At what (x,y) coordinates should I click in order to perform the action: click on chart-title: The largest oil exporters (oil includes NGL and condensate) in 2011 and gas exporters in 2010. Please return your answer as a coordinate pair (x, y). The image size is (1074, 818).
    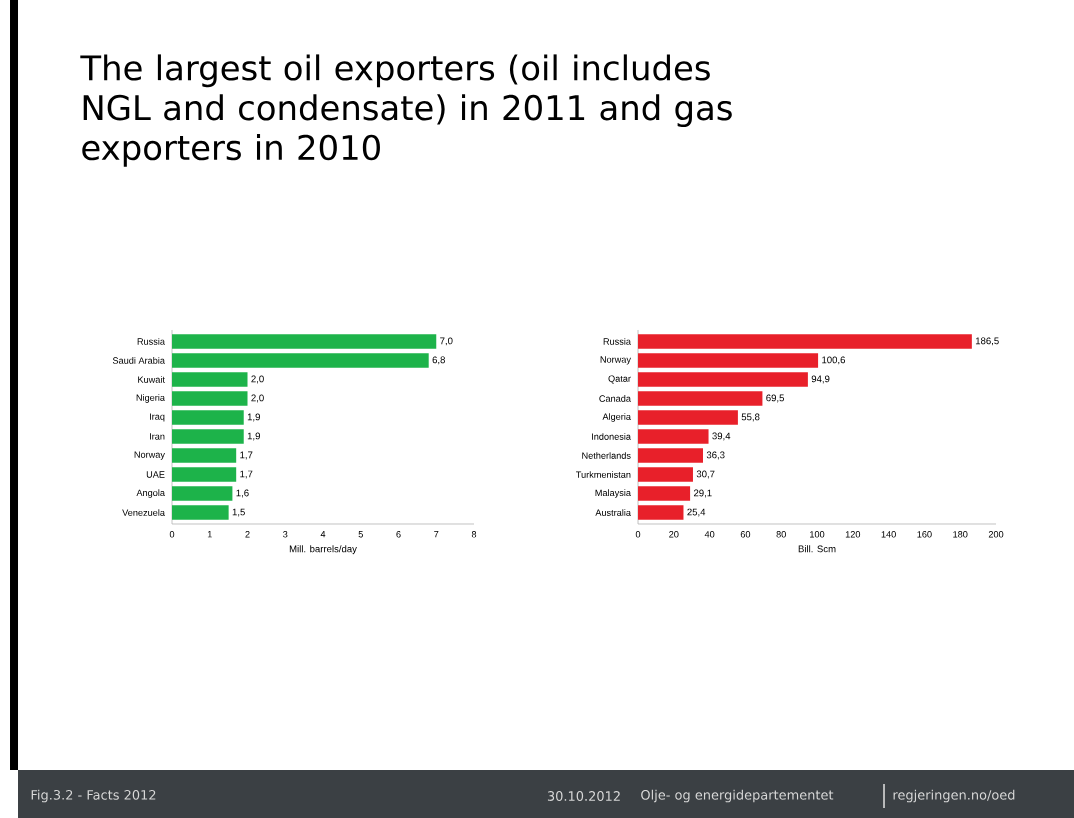
    Looking at the image, I should click on (406, 110).